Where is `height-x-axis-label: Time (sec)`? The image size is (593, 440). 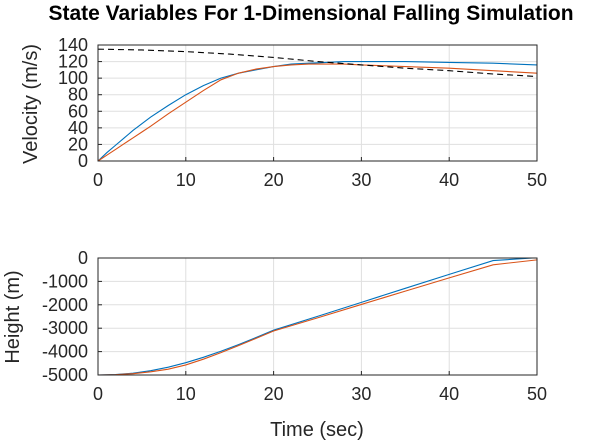
height-x-axis-label: Time (sec) is located at coordinates (317, 429).